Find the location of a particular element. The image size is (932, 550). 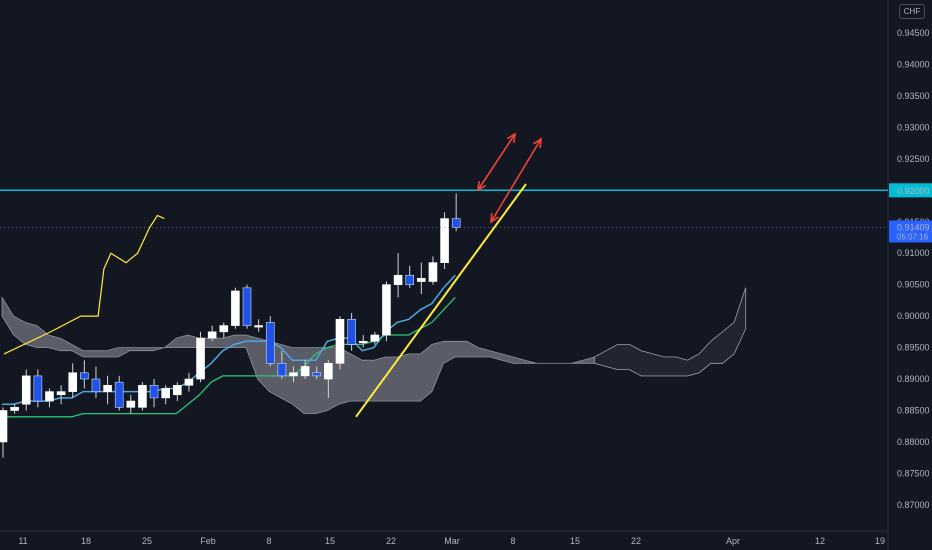

level-price-label: 0.92000 is located at coordinates (913, 191).